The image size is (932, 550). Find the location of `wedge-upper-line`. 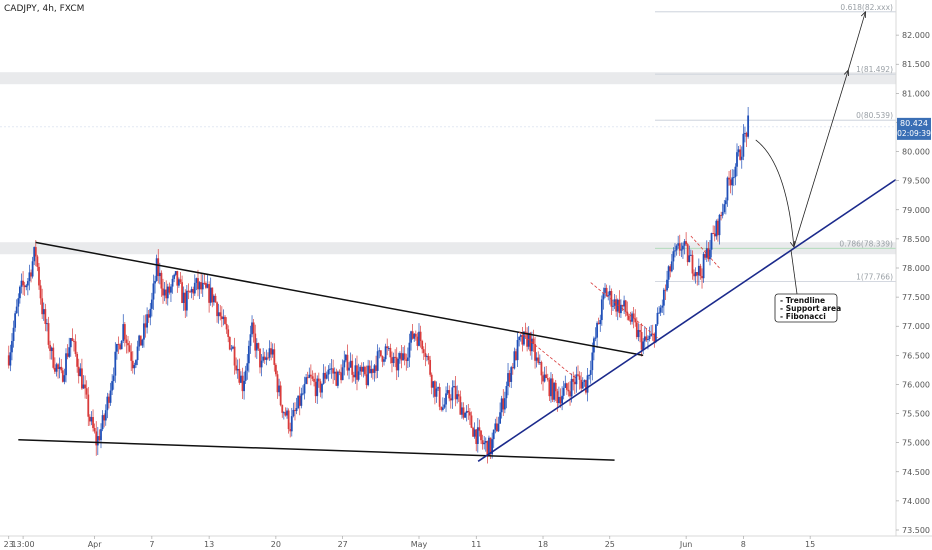

wedge-upper-line is located at coordinates (339, 299).